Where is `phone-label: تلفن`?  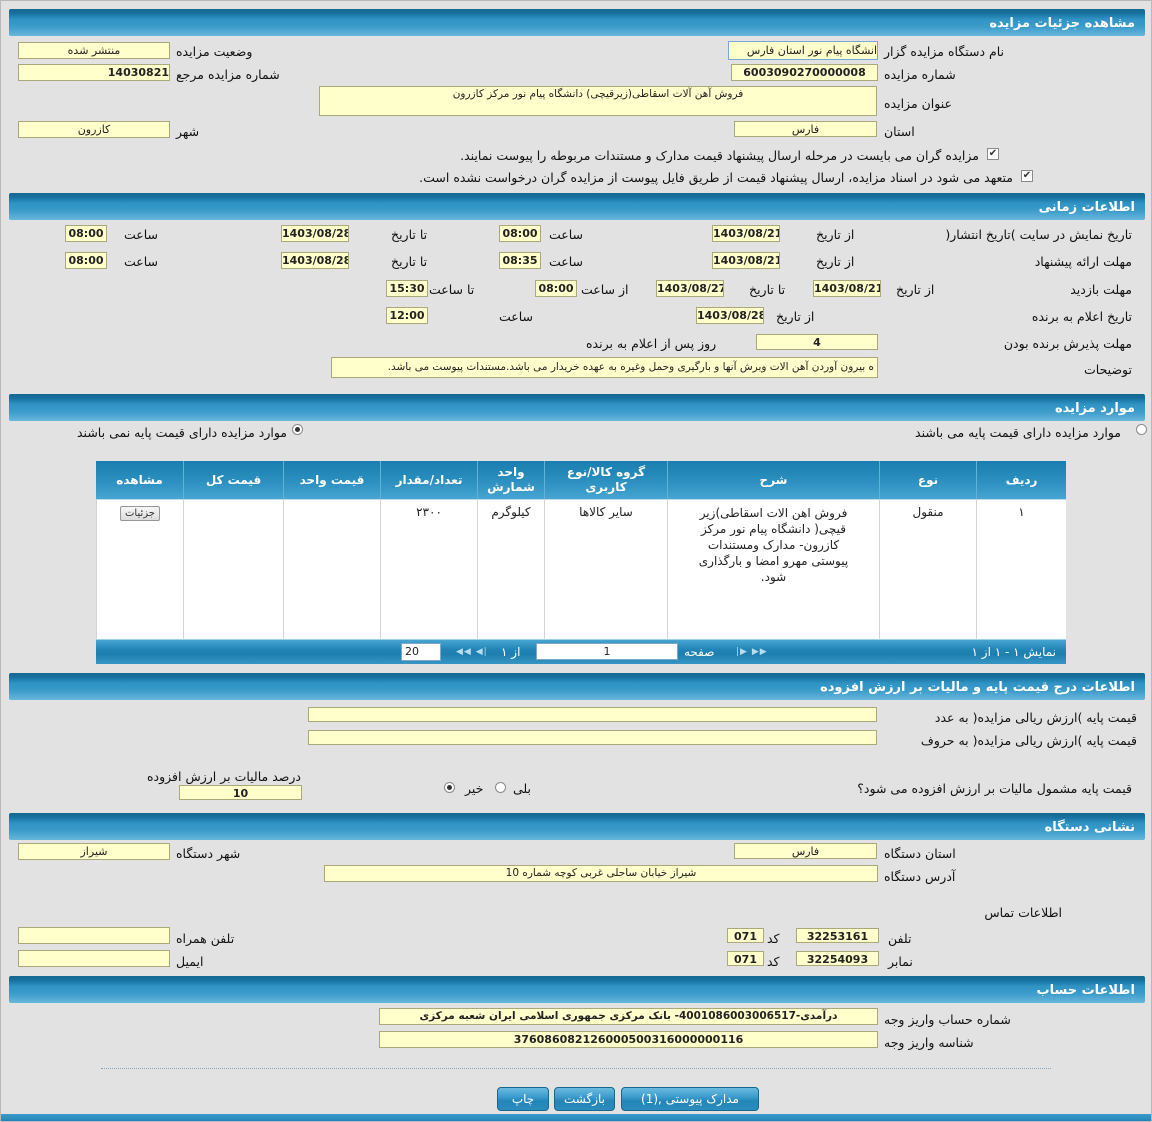 phone-label: تلفن is located at coordinates (900, 938).